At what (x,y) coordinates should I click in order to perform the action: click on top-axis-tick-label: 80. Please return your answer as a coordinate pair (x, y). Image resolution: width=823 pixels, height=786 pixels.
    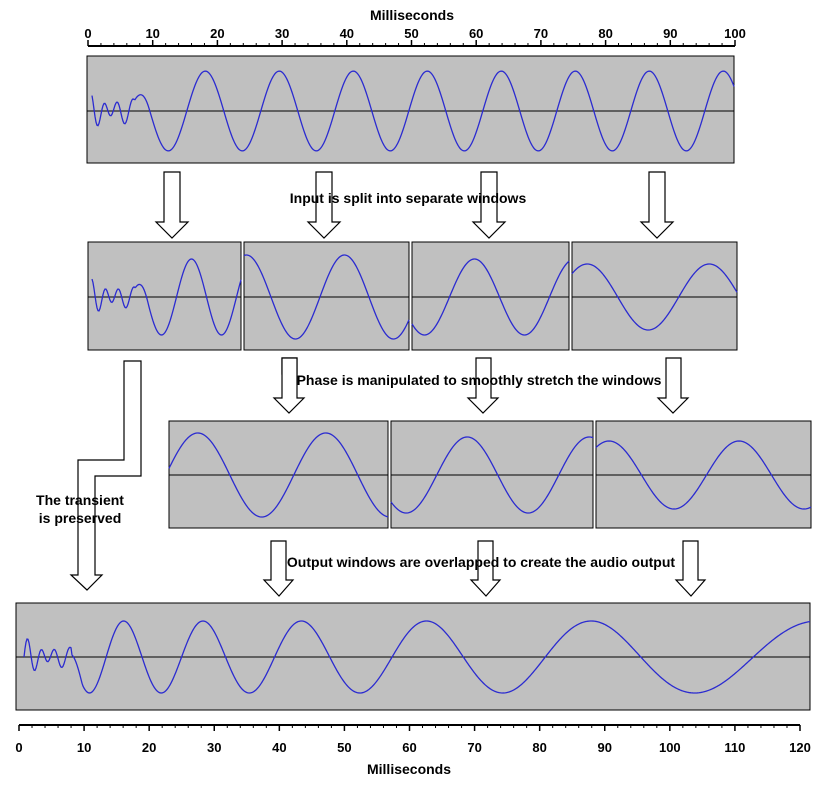
    Looking at the image, I should click on (605, 33).